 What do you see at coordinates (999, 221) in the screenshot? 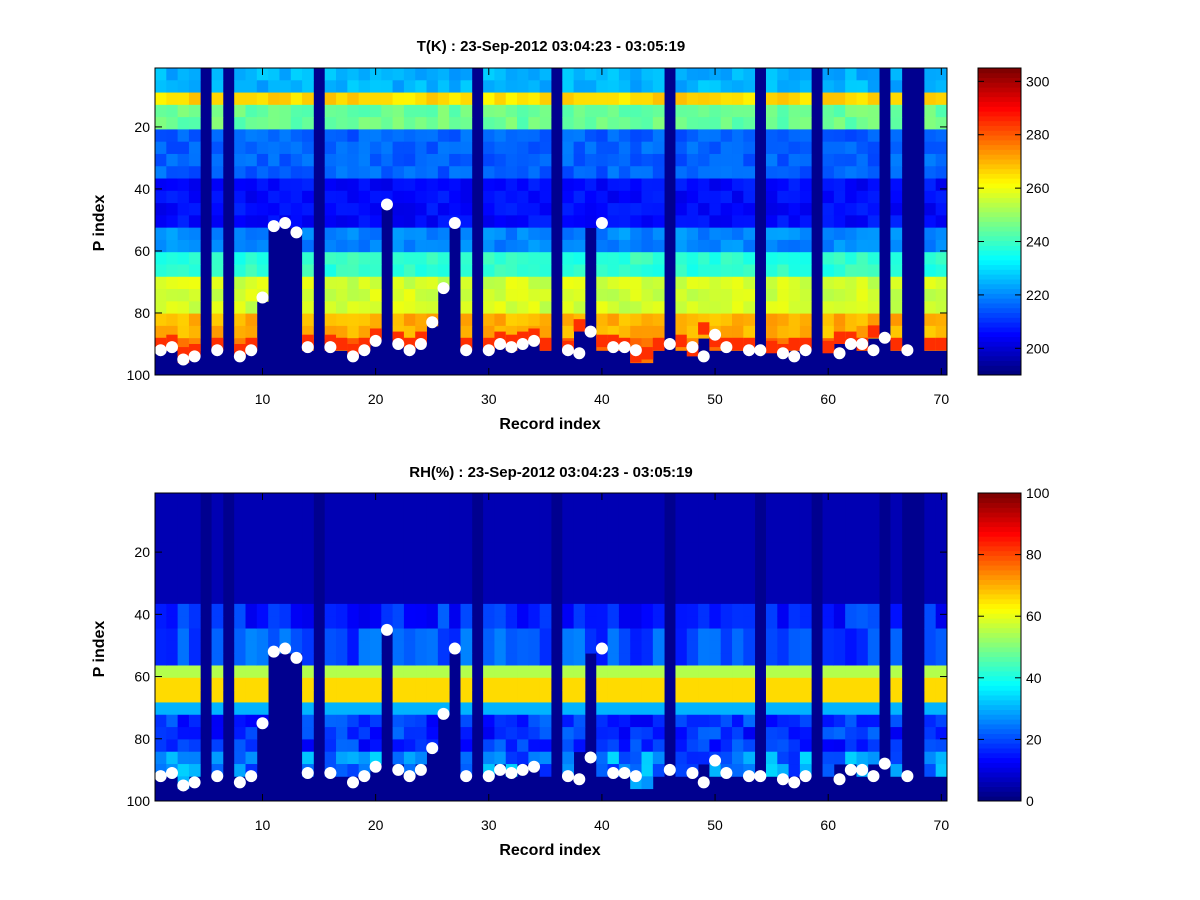
I see `colorbar-frame` at bounding box center [999, 221].